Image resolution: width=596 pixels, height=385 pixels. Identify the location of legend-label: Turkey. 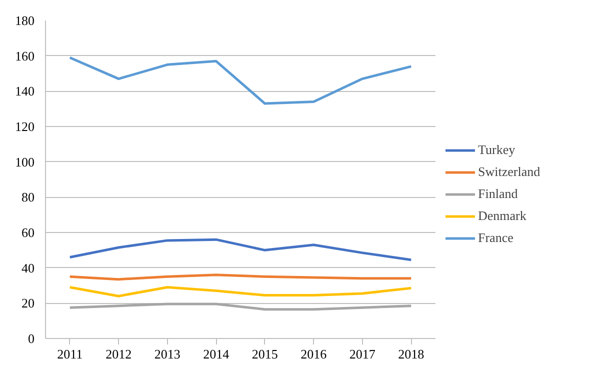
(497, 150).